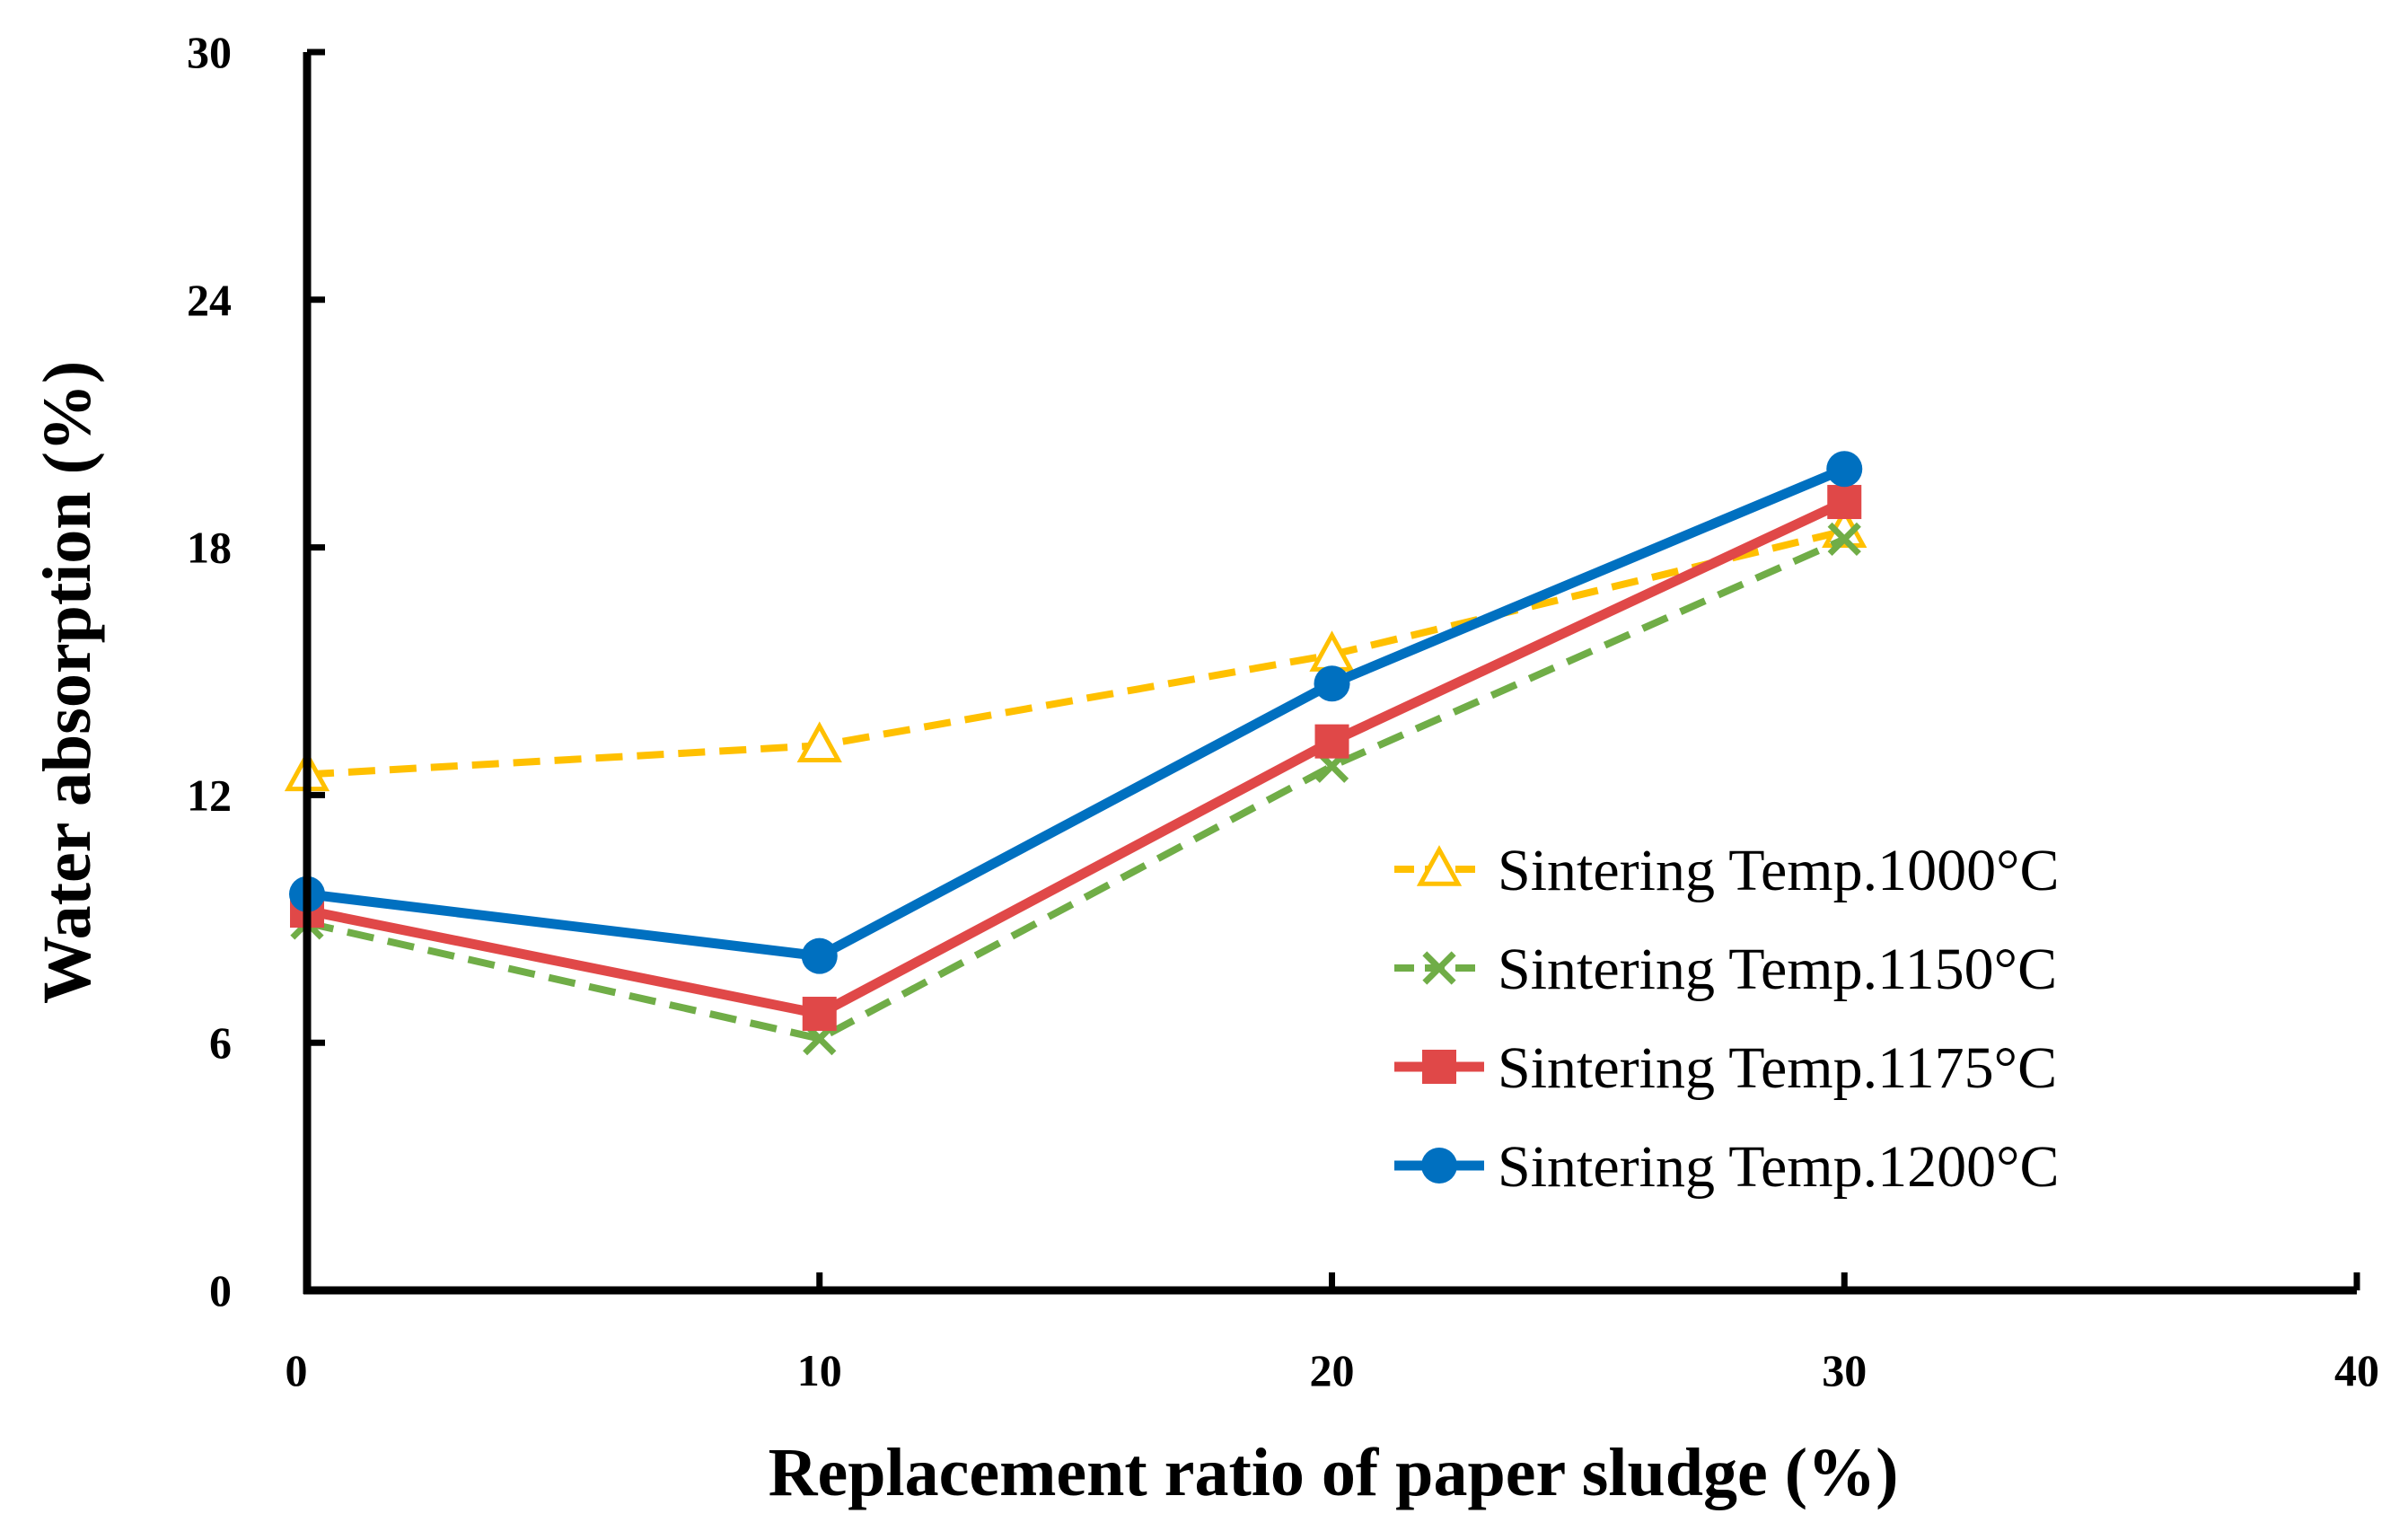  I want to click on legend-label-1: Sintering Temp.1150°C, so click(1777, 969).